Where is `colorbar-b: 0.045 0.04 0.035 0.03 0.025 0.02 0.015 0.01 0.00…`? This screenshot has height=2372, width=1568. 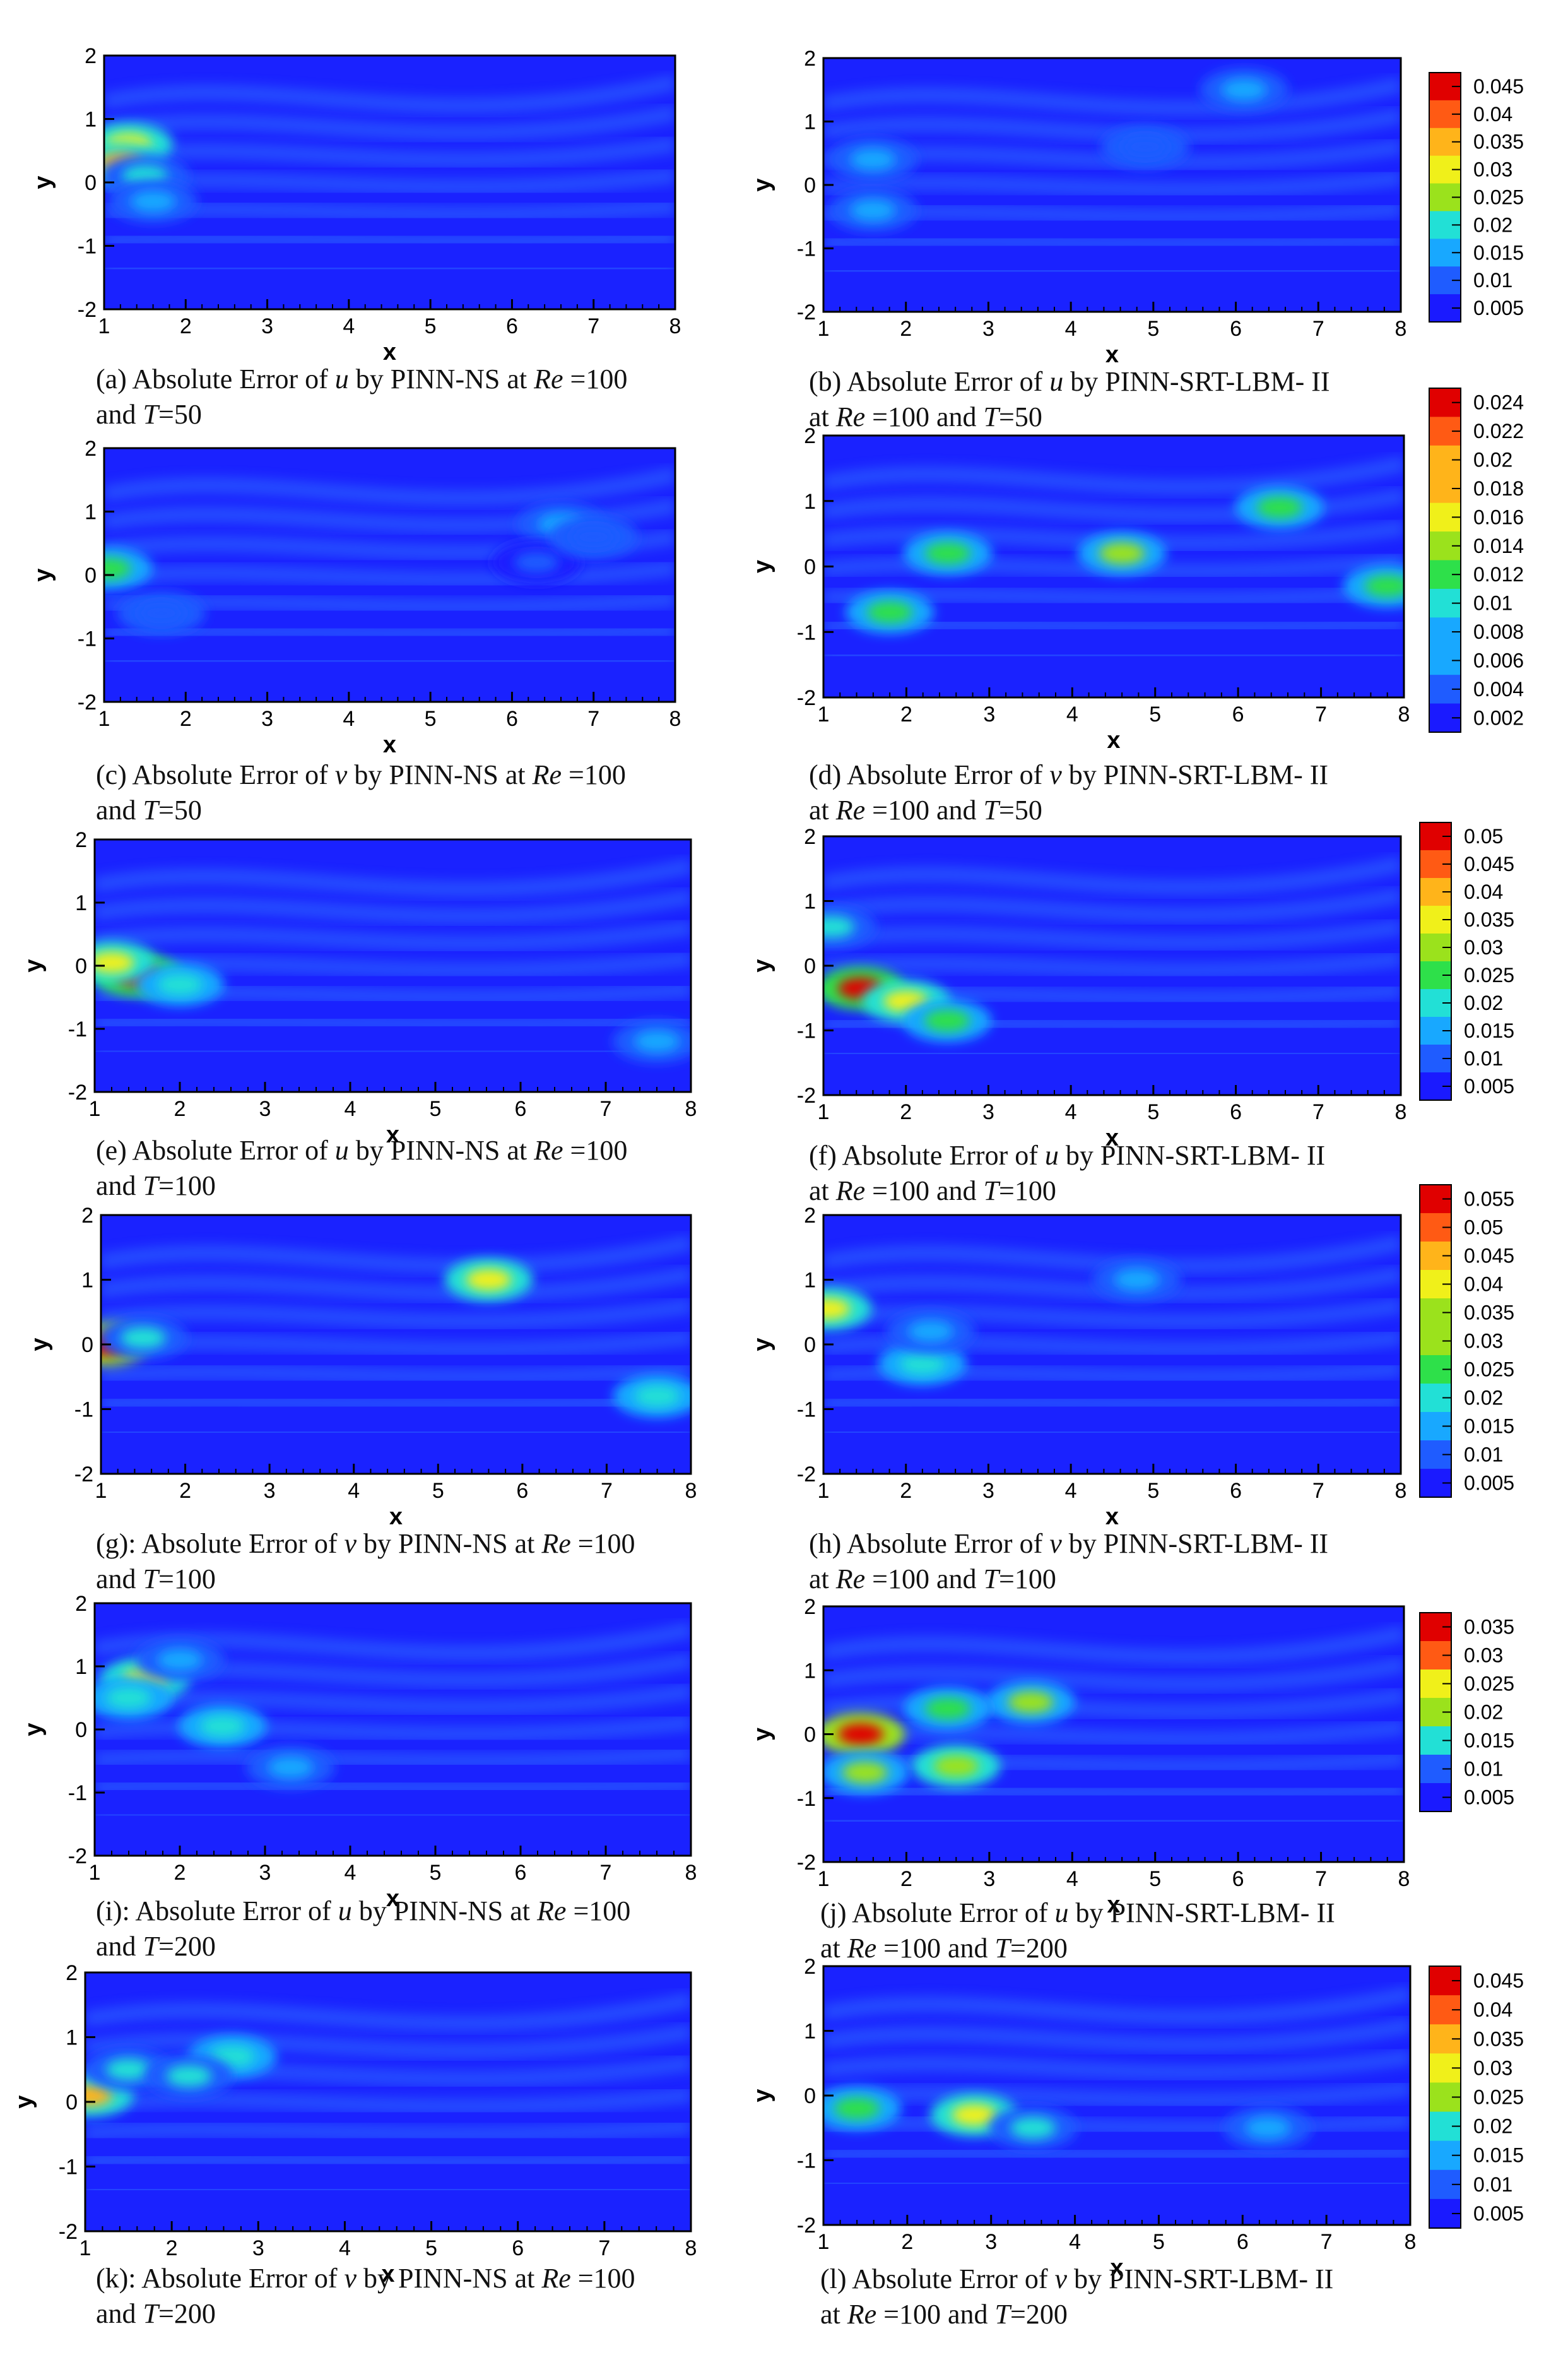 colorbar-b: 0.045 0.04 0.035 0.03 0.025 0.02 0.015 0.01 0.00… is located at coordinates (1476, 198).